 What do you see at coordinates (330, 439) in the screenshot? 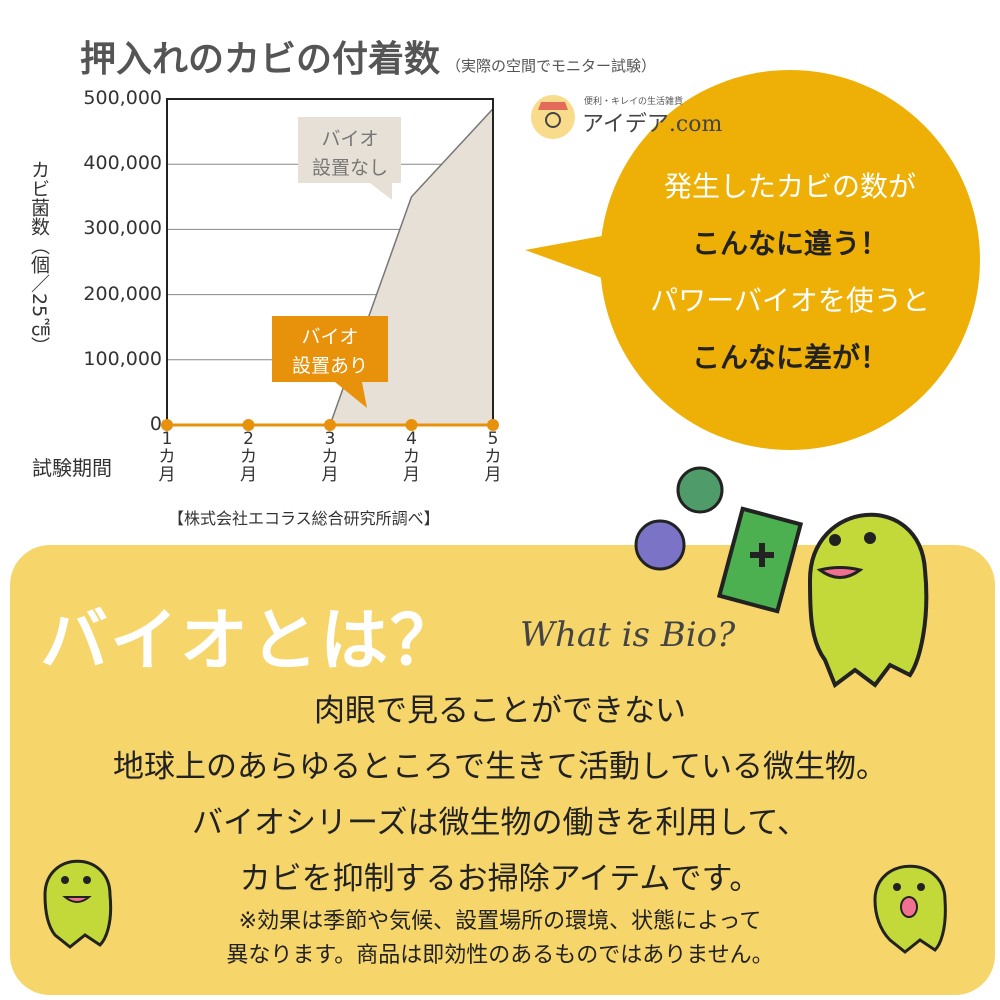
I see `x-tick-part: 3` at bounding box center [330, 439].